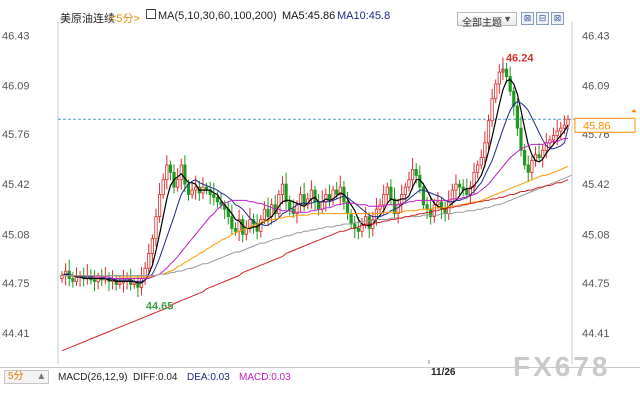  What do you see at coordinates (41, 376) in the screenshot?
I see `chevron-up-icon: ▲` at bounding box center [41, 376].